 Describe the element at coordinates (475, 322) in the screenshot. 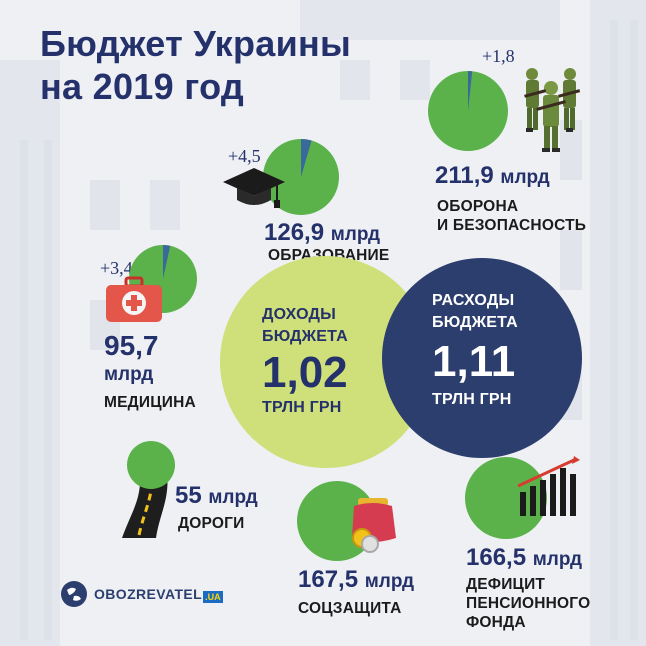

I see `expenses-line-2: БЮДЖЕТА` at that location.